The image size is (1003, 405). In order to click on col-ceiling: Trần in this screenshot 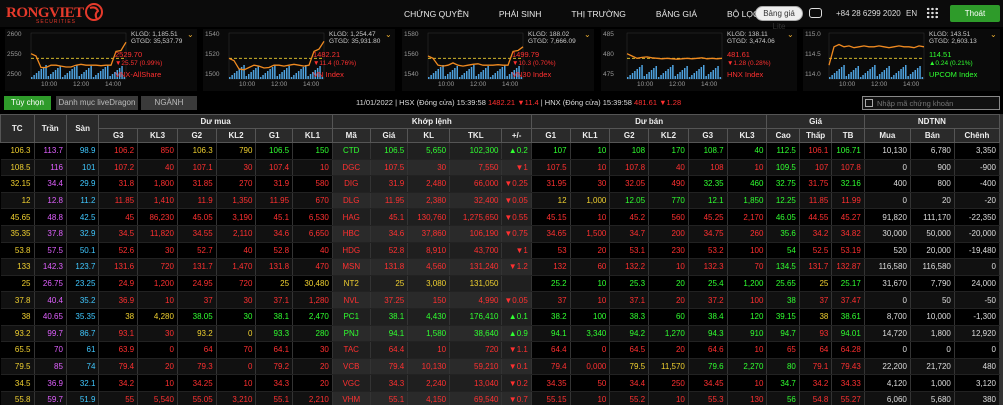, I will do `click(50, 128)`.